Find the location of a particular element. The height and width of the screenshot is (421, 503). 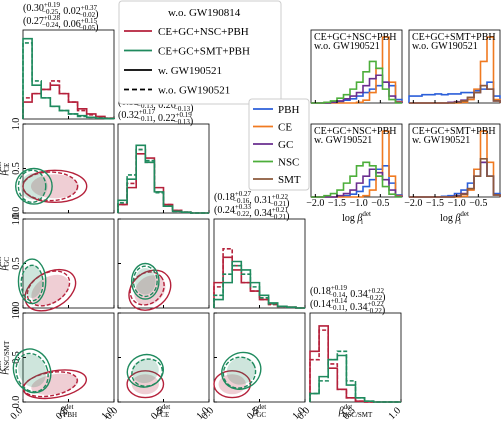

legend-title: w.o. GW190814 is located at coordinates (204, 13).